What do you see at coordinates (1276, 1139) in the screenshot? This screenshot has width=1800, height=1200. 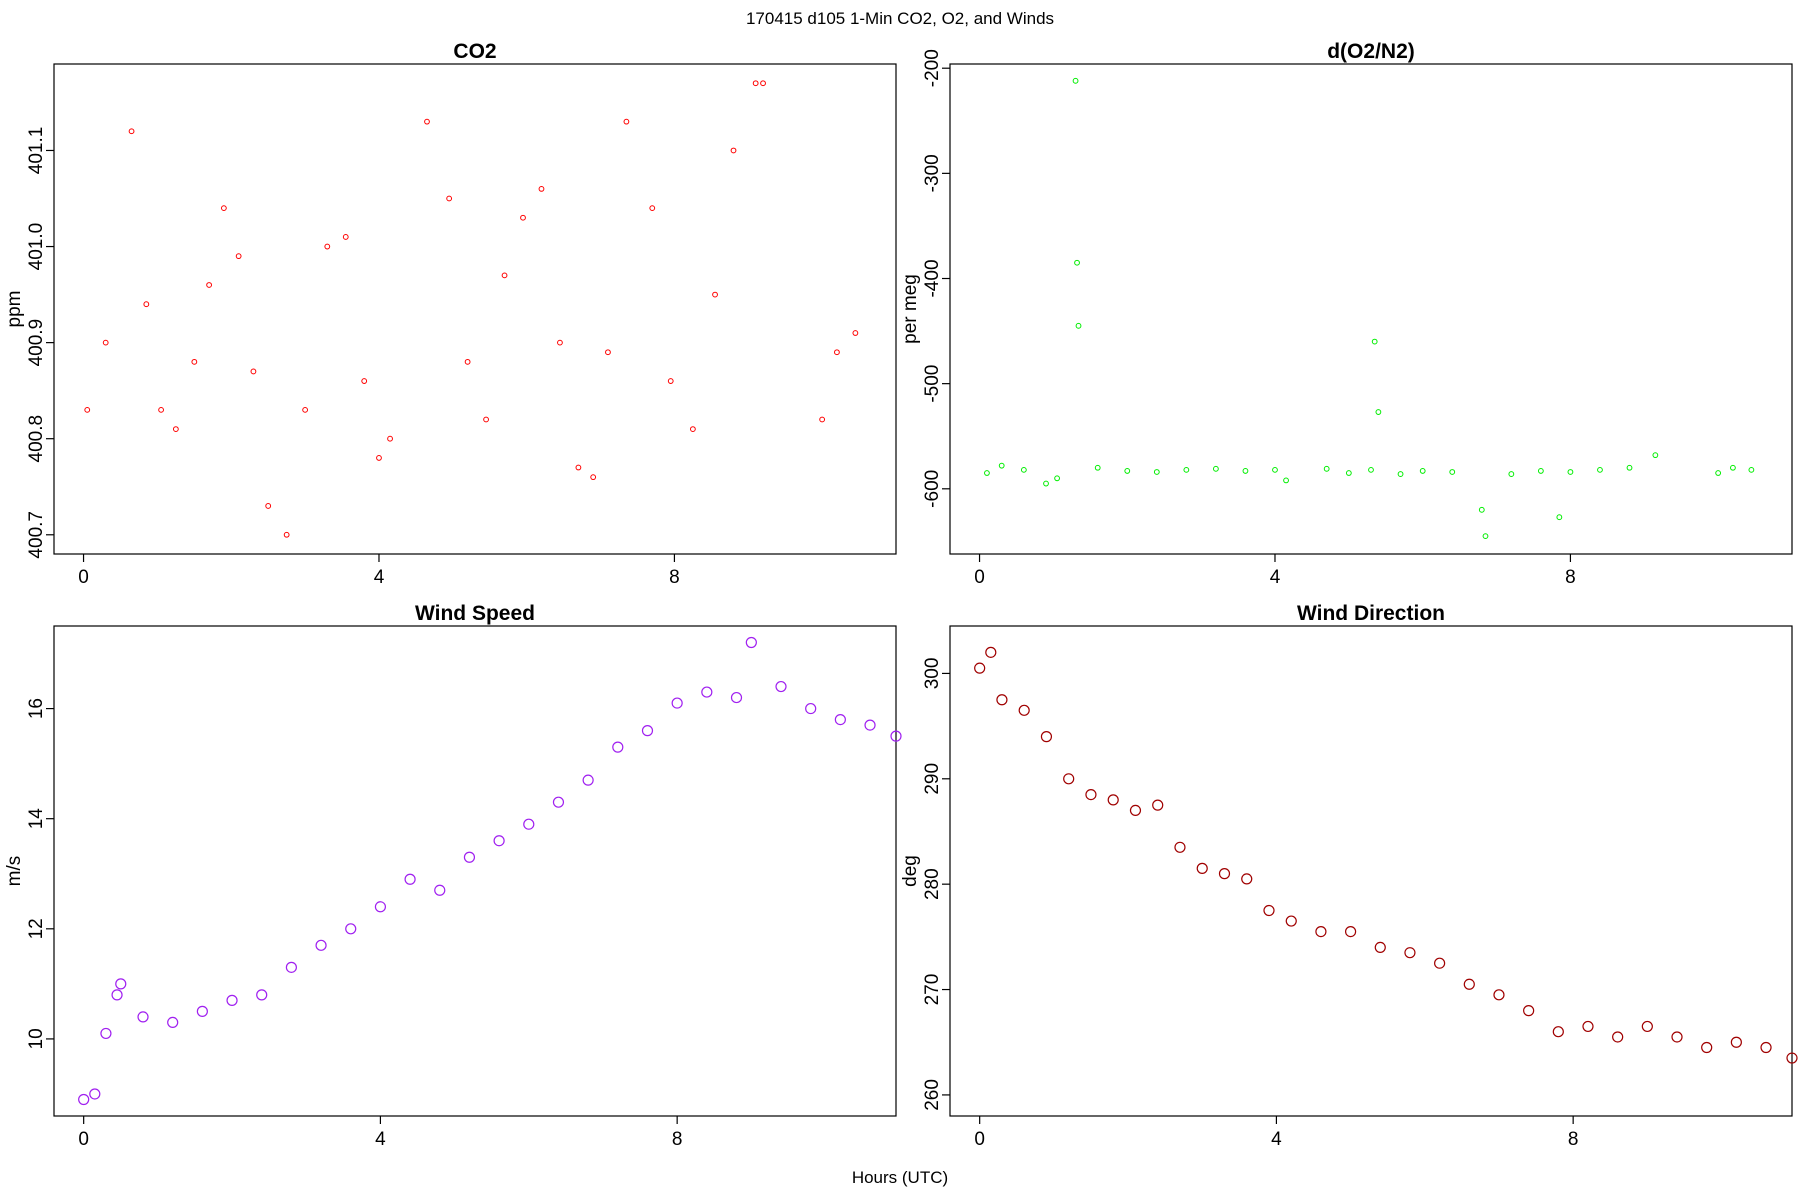 I see `wind-direction-xtick-label: 4` at bounding box center [1276, 1139].